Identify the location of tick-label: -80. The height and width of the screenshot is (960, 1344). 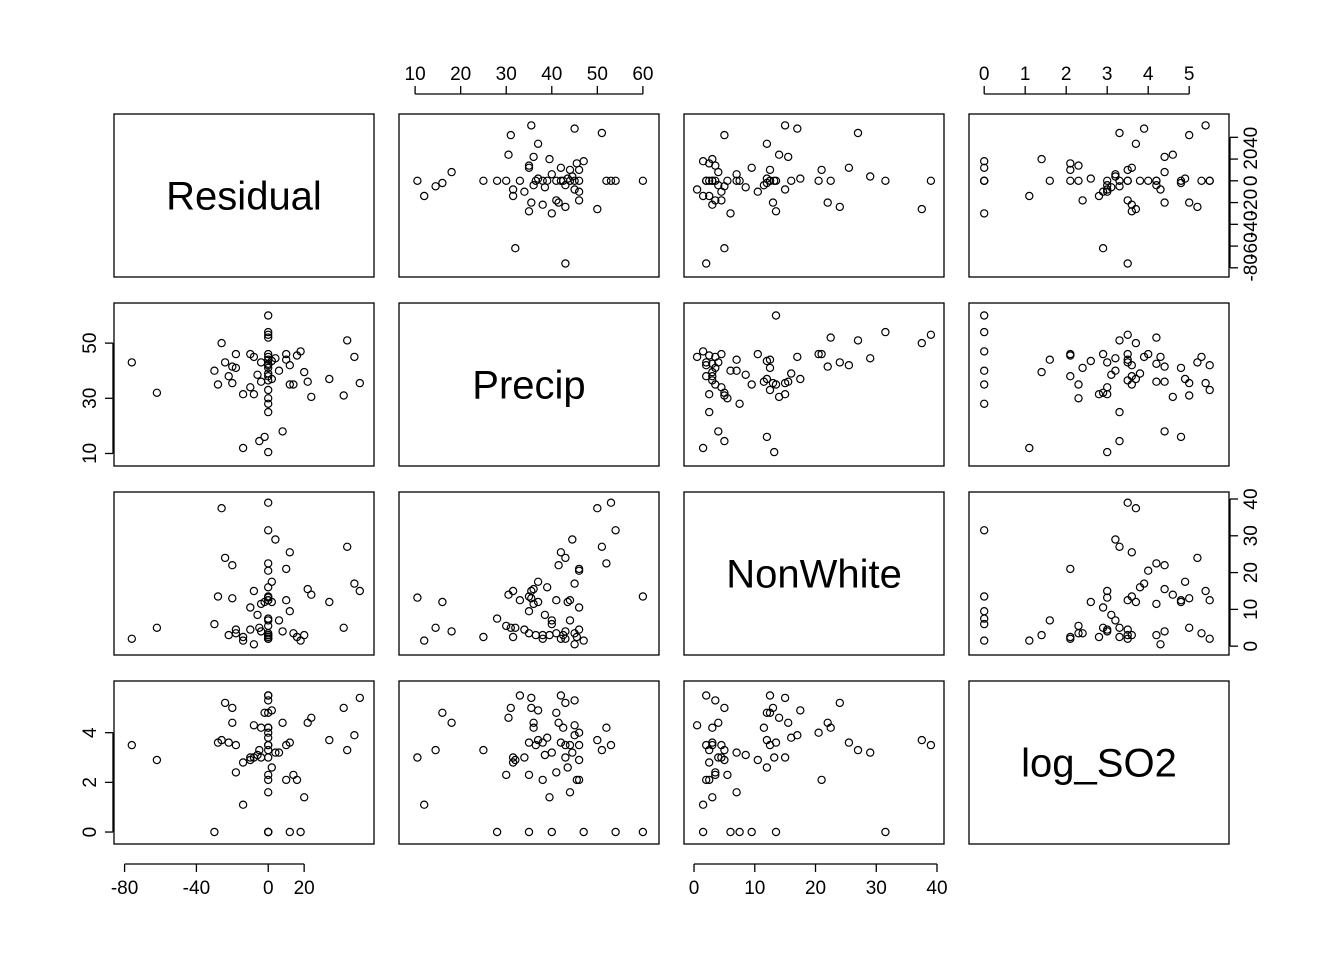
(124, 888).